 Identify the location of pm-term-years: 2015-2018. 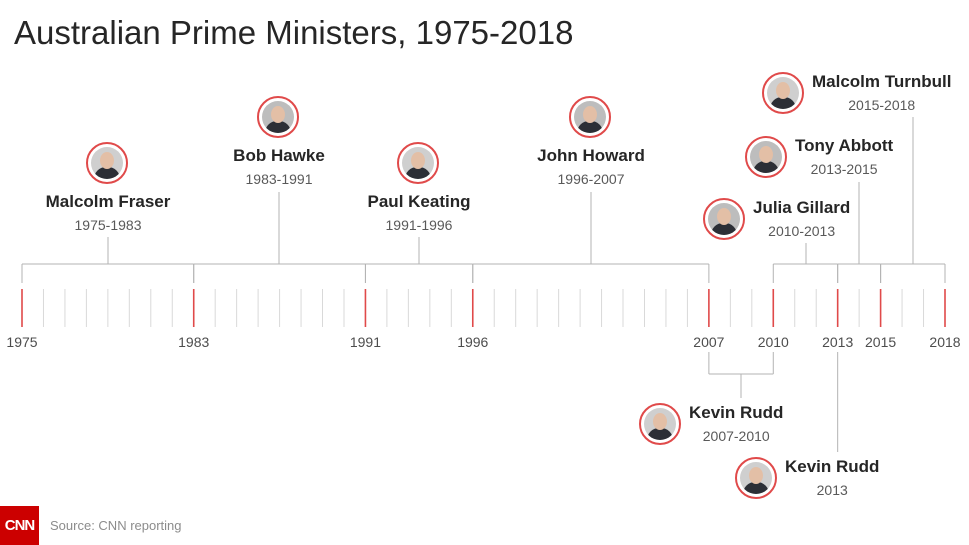
(882, 105).